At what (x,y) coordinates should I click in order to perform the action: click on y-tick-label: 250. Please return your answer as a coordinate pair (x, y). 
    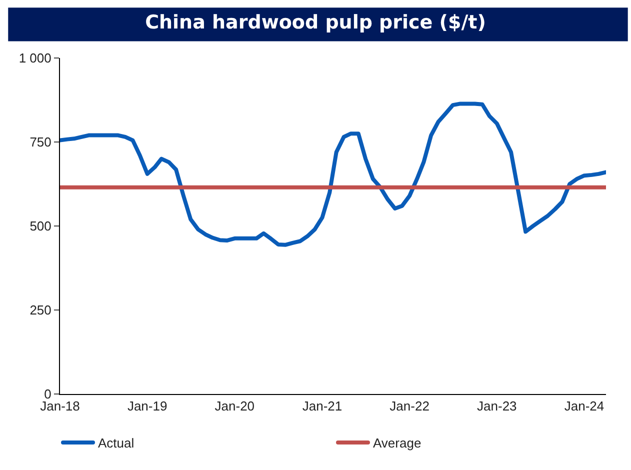
    Looking at the image, I should click on (41, 310).